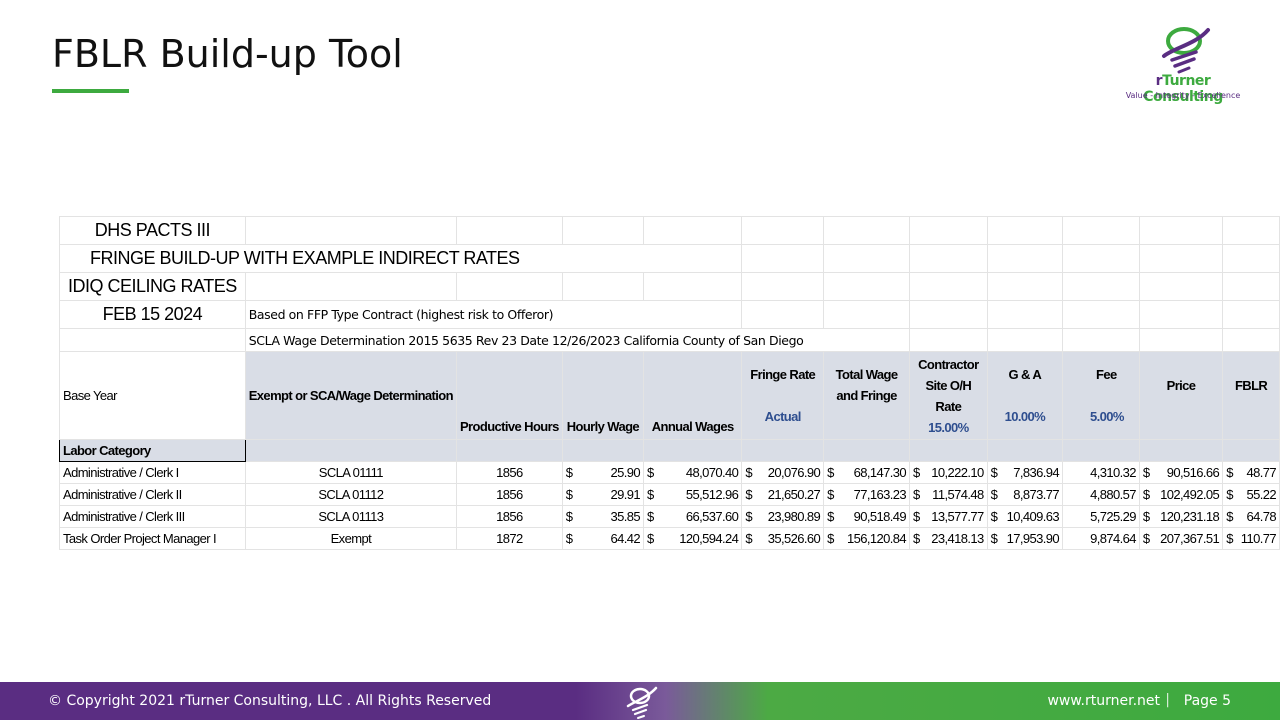 This screenshot has height=720, width=1280. I want to click on ga-rate: 10.00%, so click(1025, 416).